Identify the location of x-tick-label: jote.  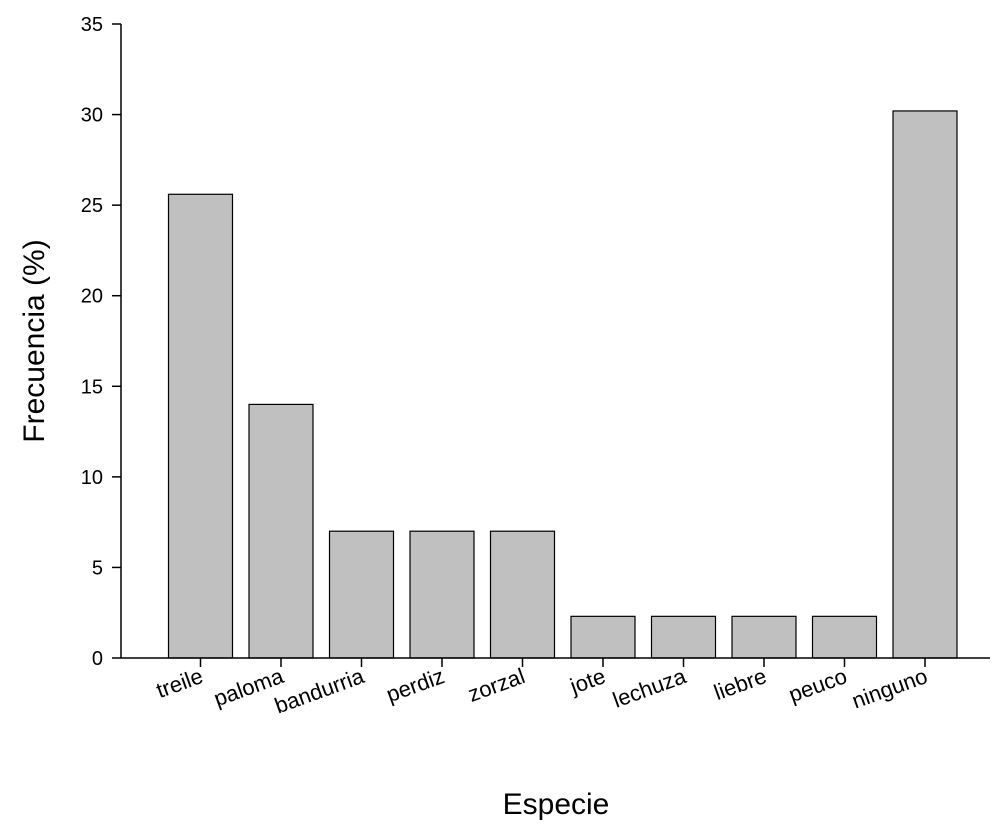
(587, 681).